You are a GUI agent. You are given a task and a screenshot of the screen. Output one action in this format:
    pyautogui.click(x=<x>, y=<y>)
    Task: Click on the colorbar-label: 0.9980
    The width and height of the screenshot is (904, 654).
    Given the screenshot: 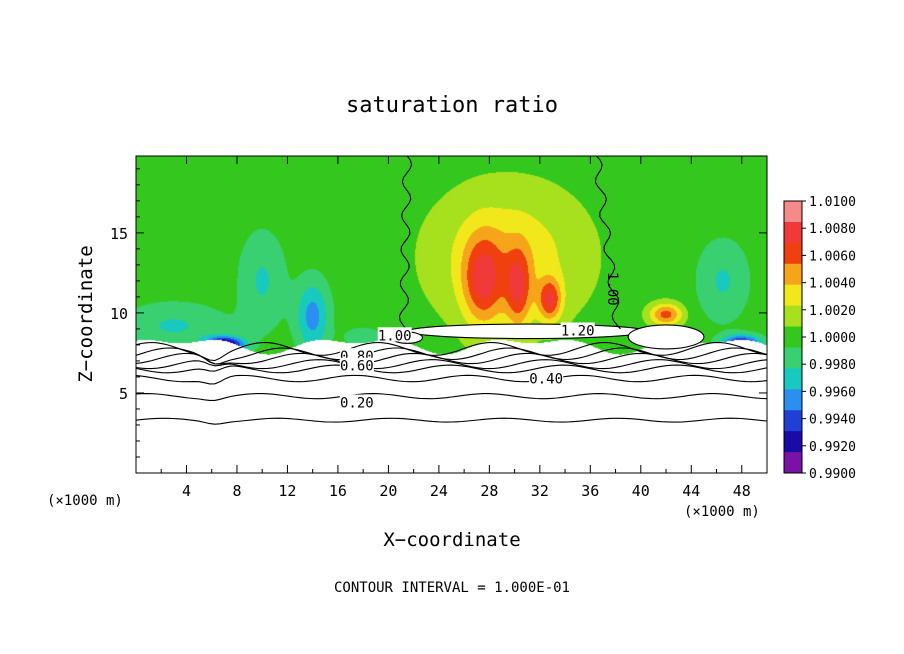 What is the action you would take?
    pyautogui.click(x=832, y=365)
    